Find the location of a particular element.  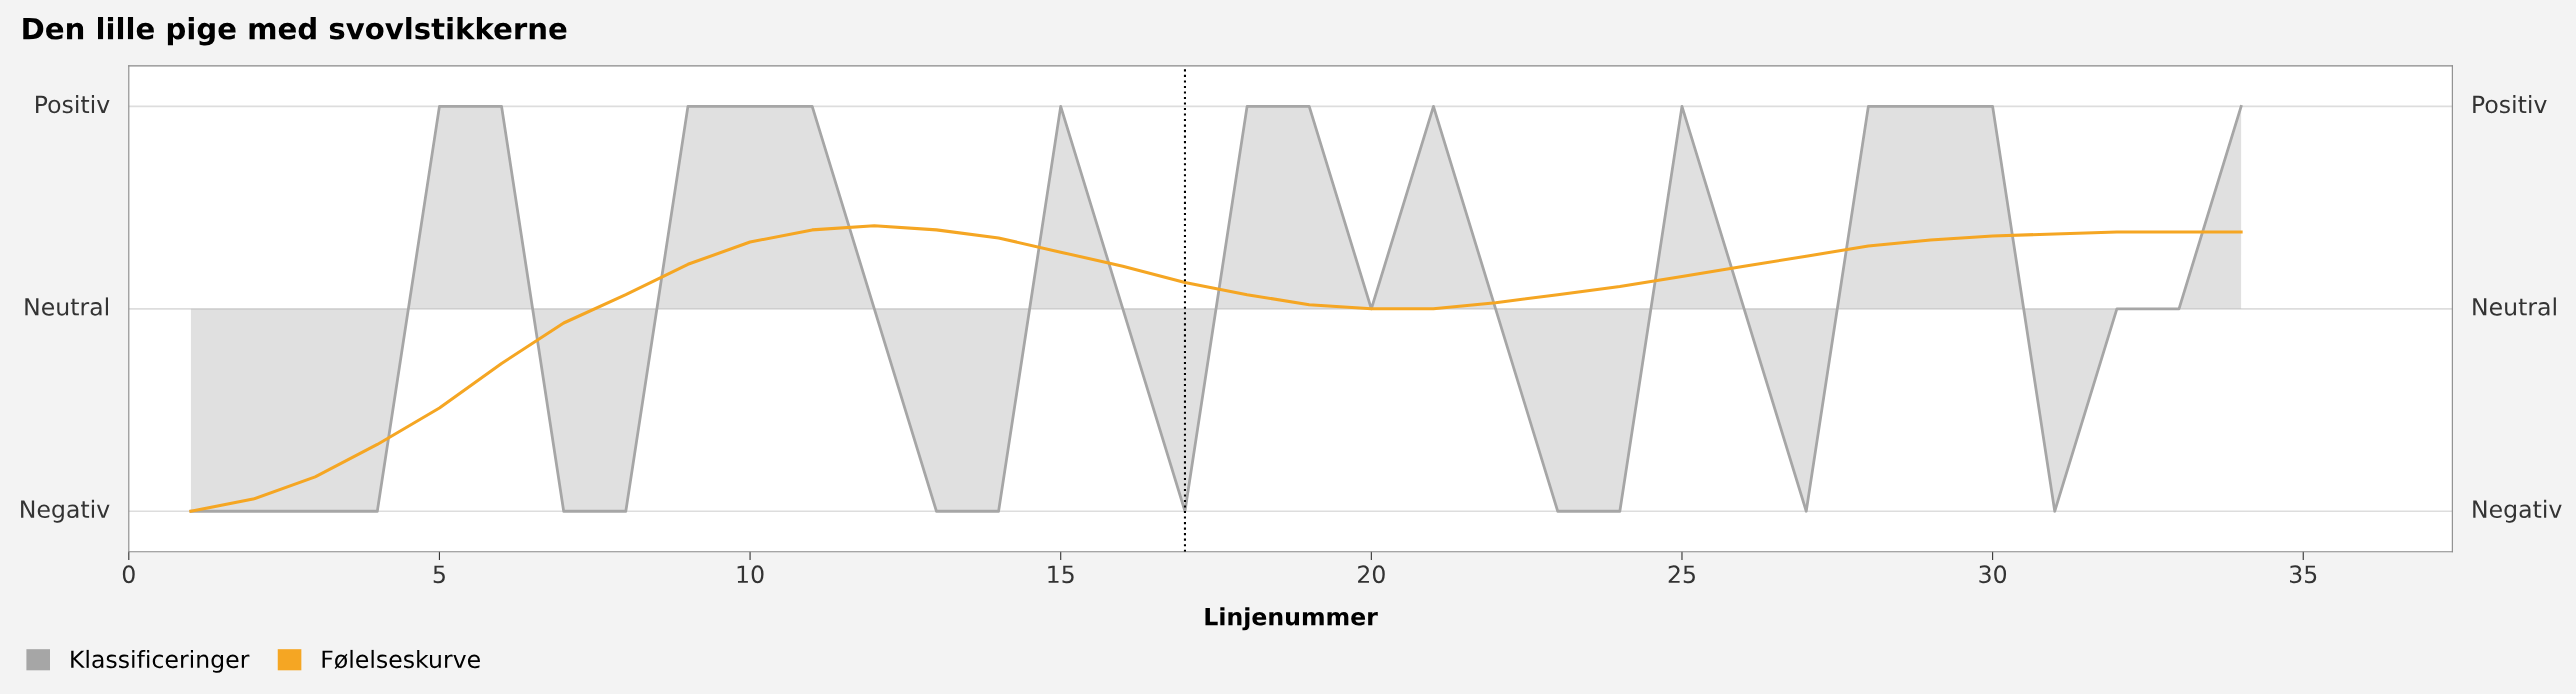

ref-line-label: Neutral is located at coordinates (66, 306).